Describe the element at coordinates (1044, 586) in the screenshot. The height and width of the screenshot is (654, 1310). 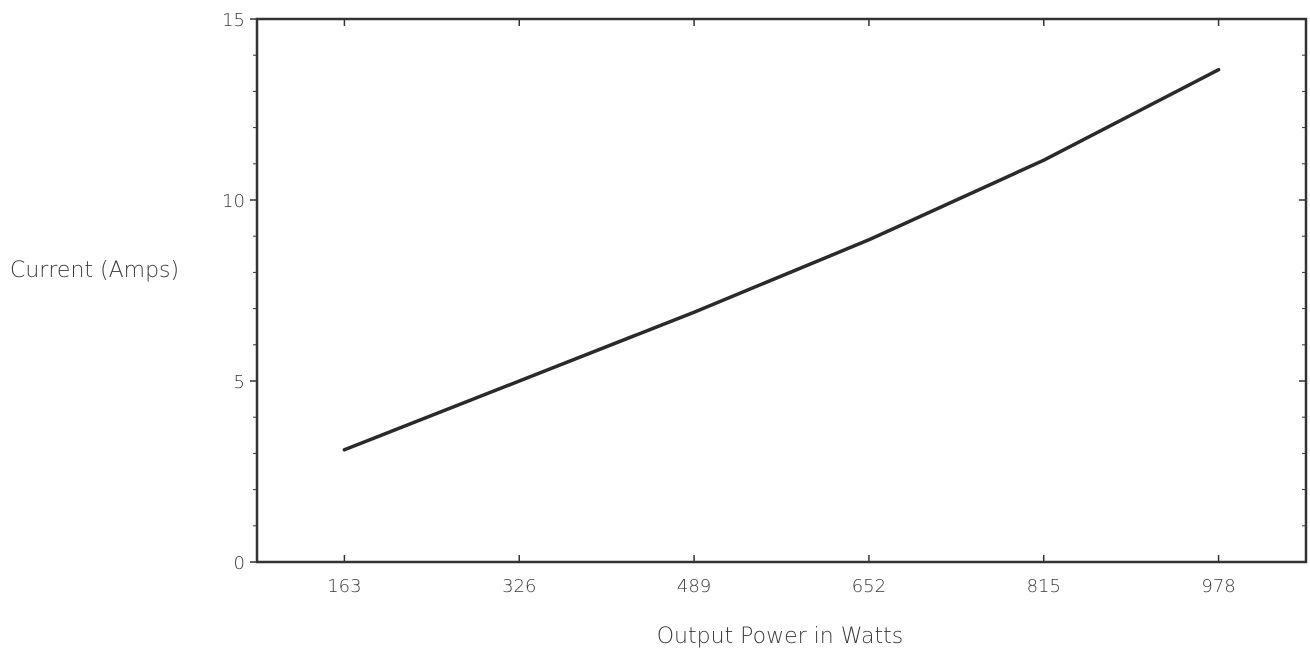
I see `x-tick-label: 815` at that location.